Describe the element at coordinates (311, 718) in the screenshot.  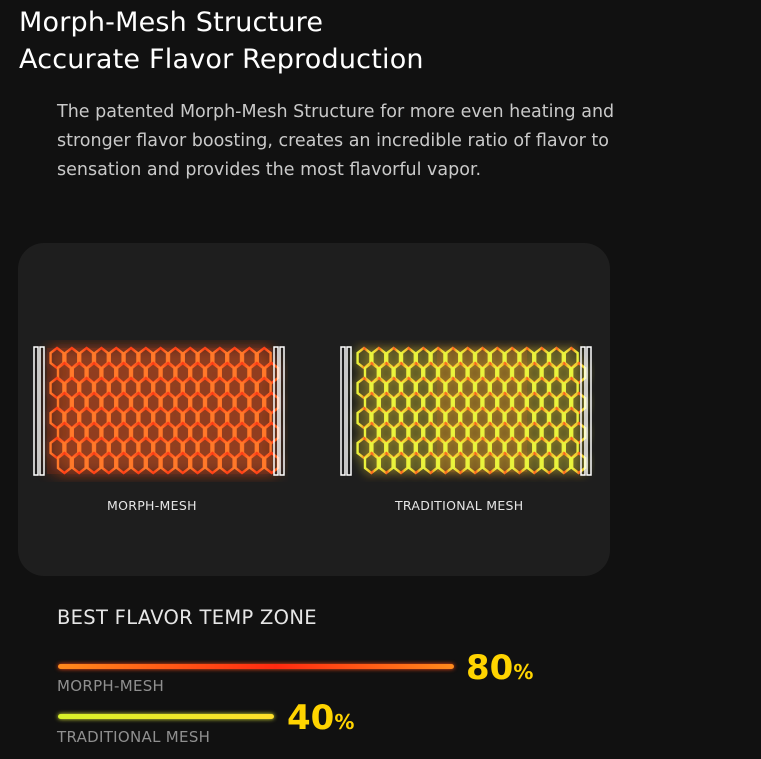
I see `traditional-mesh-percent-value: 40` at that location.